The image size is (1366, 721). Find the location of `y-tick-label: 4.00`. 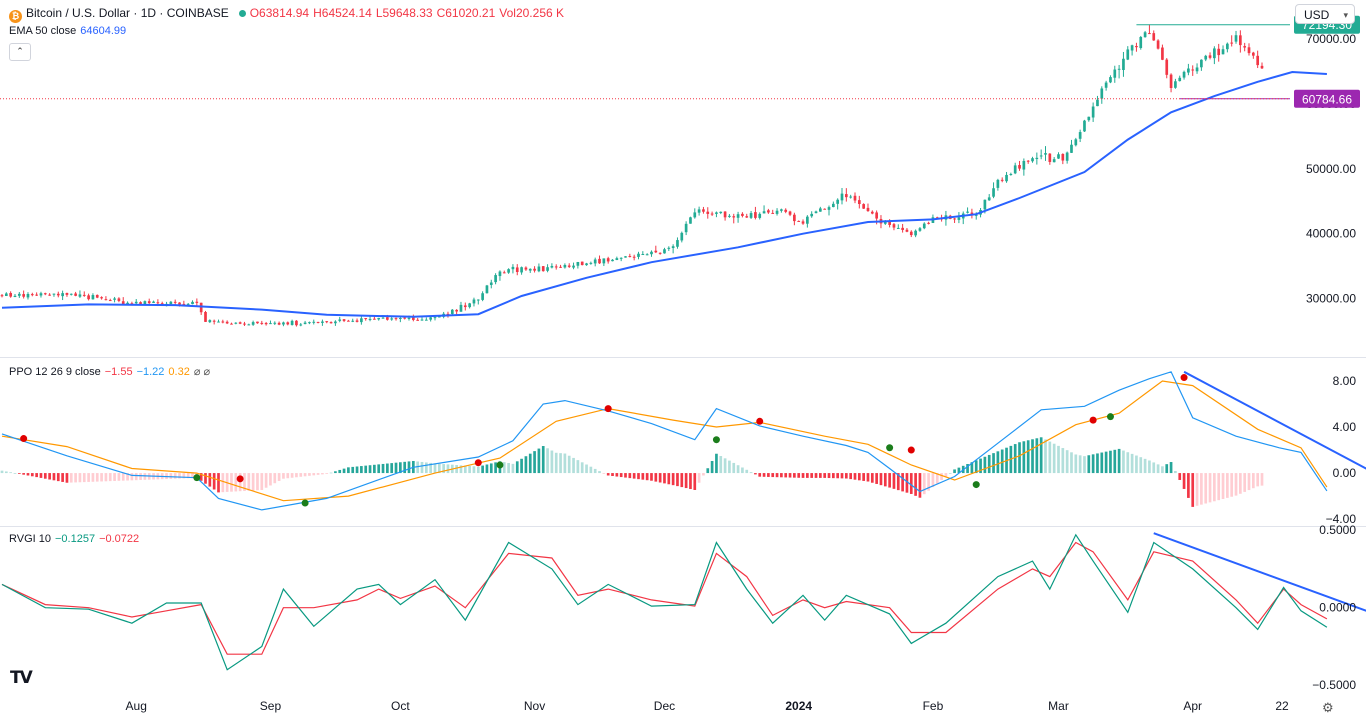

y-tick-label: 4.00 is located at coordinates (1345, 427).